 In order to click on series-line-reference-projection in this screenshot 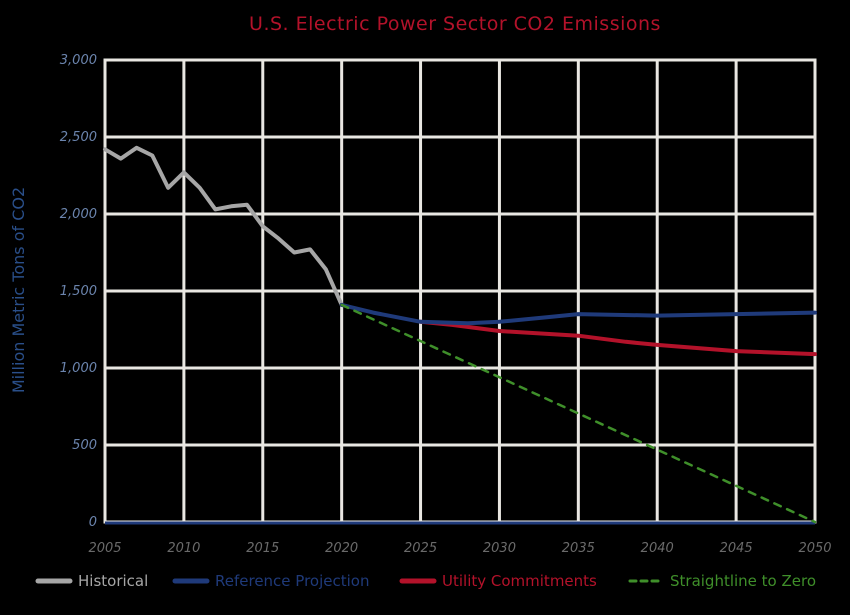, I will do `click(578, 314)`.